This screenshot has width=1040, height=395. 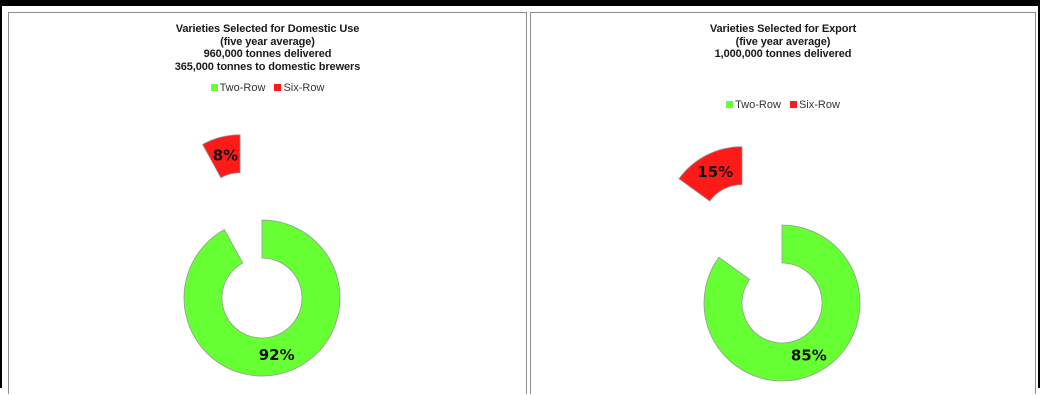 What do you see at coordinates (783, 54) in the screenshot?
I see `chart-subtitle-line: 1,000,000 tonnes delivered` at bounding box center [783, 54].